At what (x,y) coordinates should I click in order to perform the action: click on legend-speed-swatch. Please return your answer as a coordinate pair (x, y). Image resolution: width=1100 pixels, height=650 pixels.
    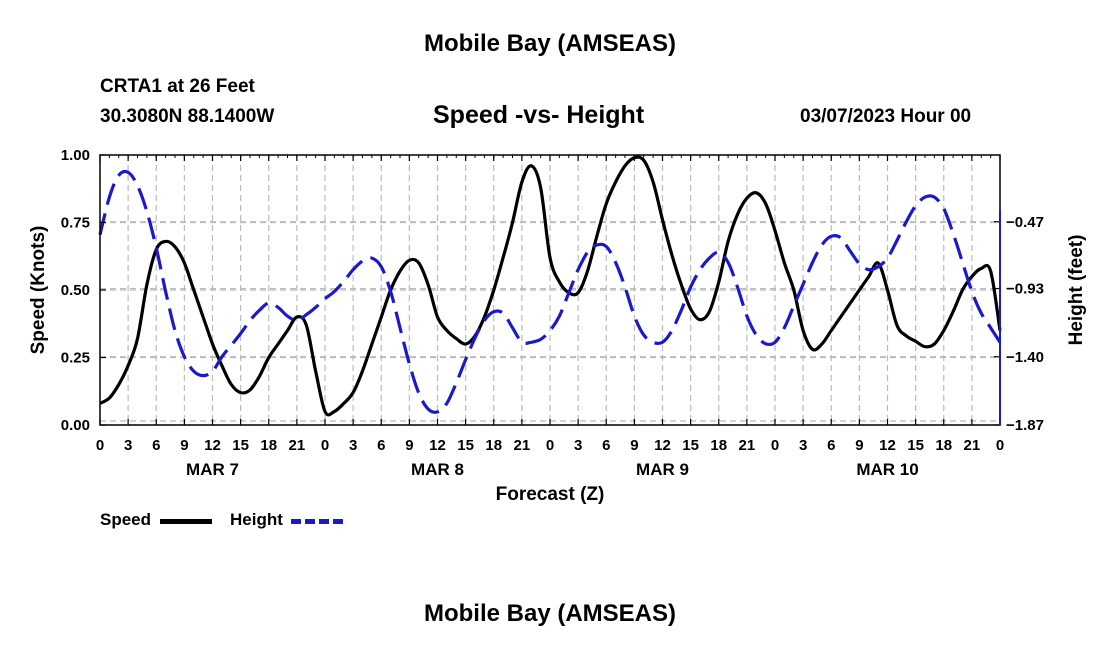
    Looking at the image, I should click on (186, 521).